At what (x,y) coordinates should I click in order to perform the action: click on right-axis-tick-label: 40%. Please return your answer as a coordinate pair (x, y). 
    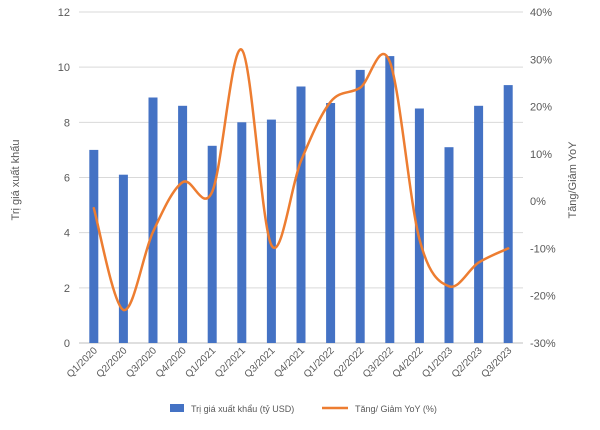
    Looking at the image, I should click on (541, 13).